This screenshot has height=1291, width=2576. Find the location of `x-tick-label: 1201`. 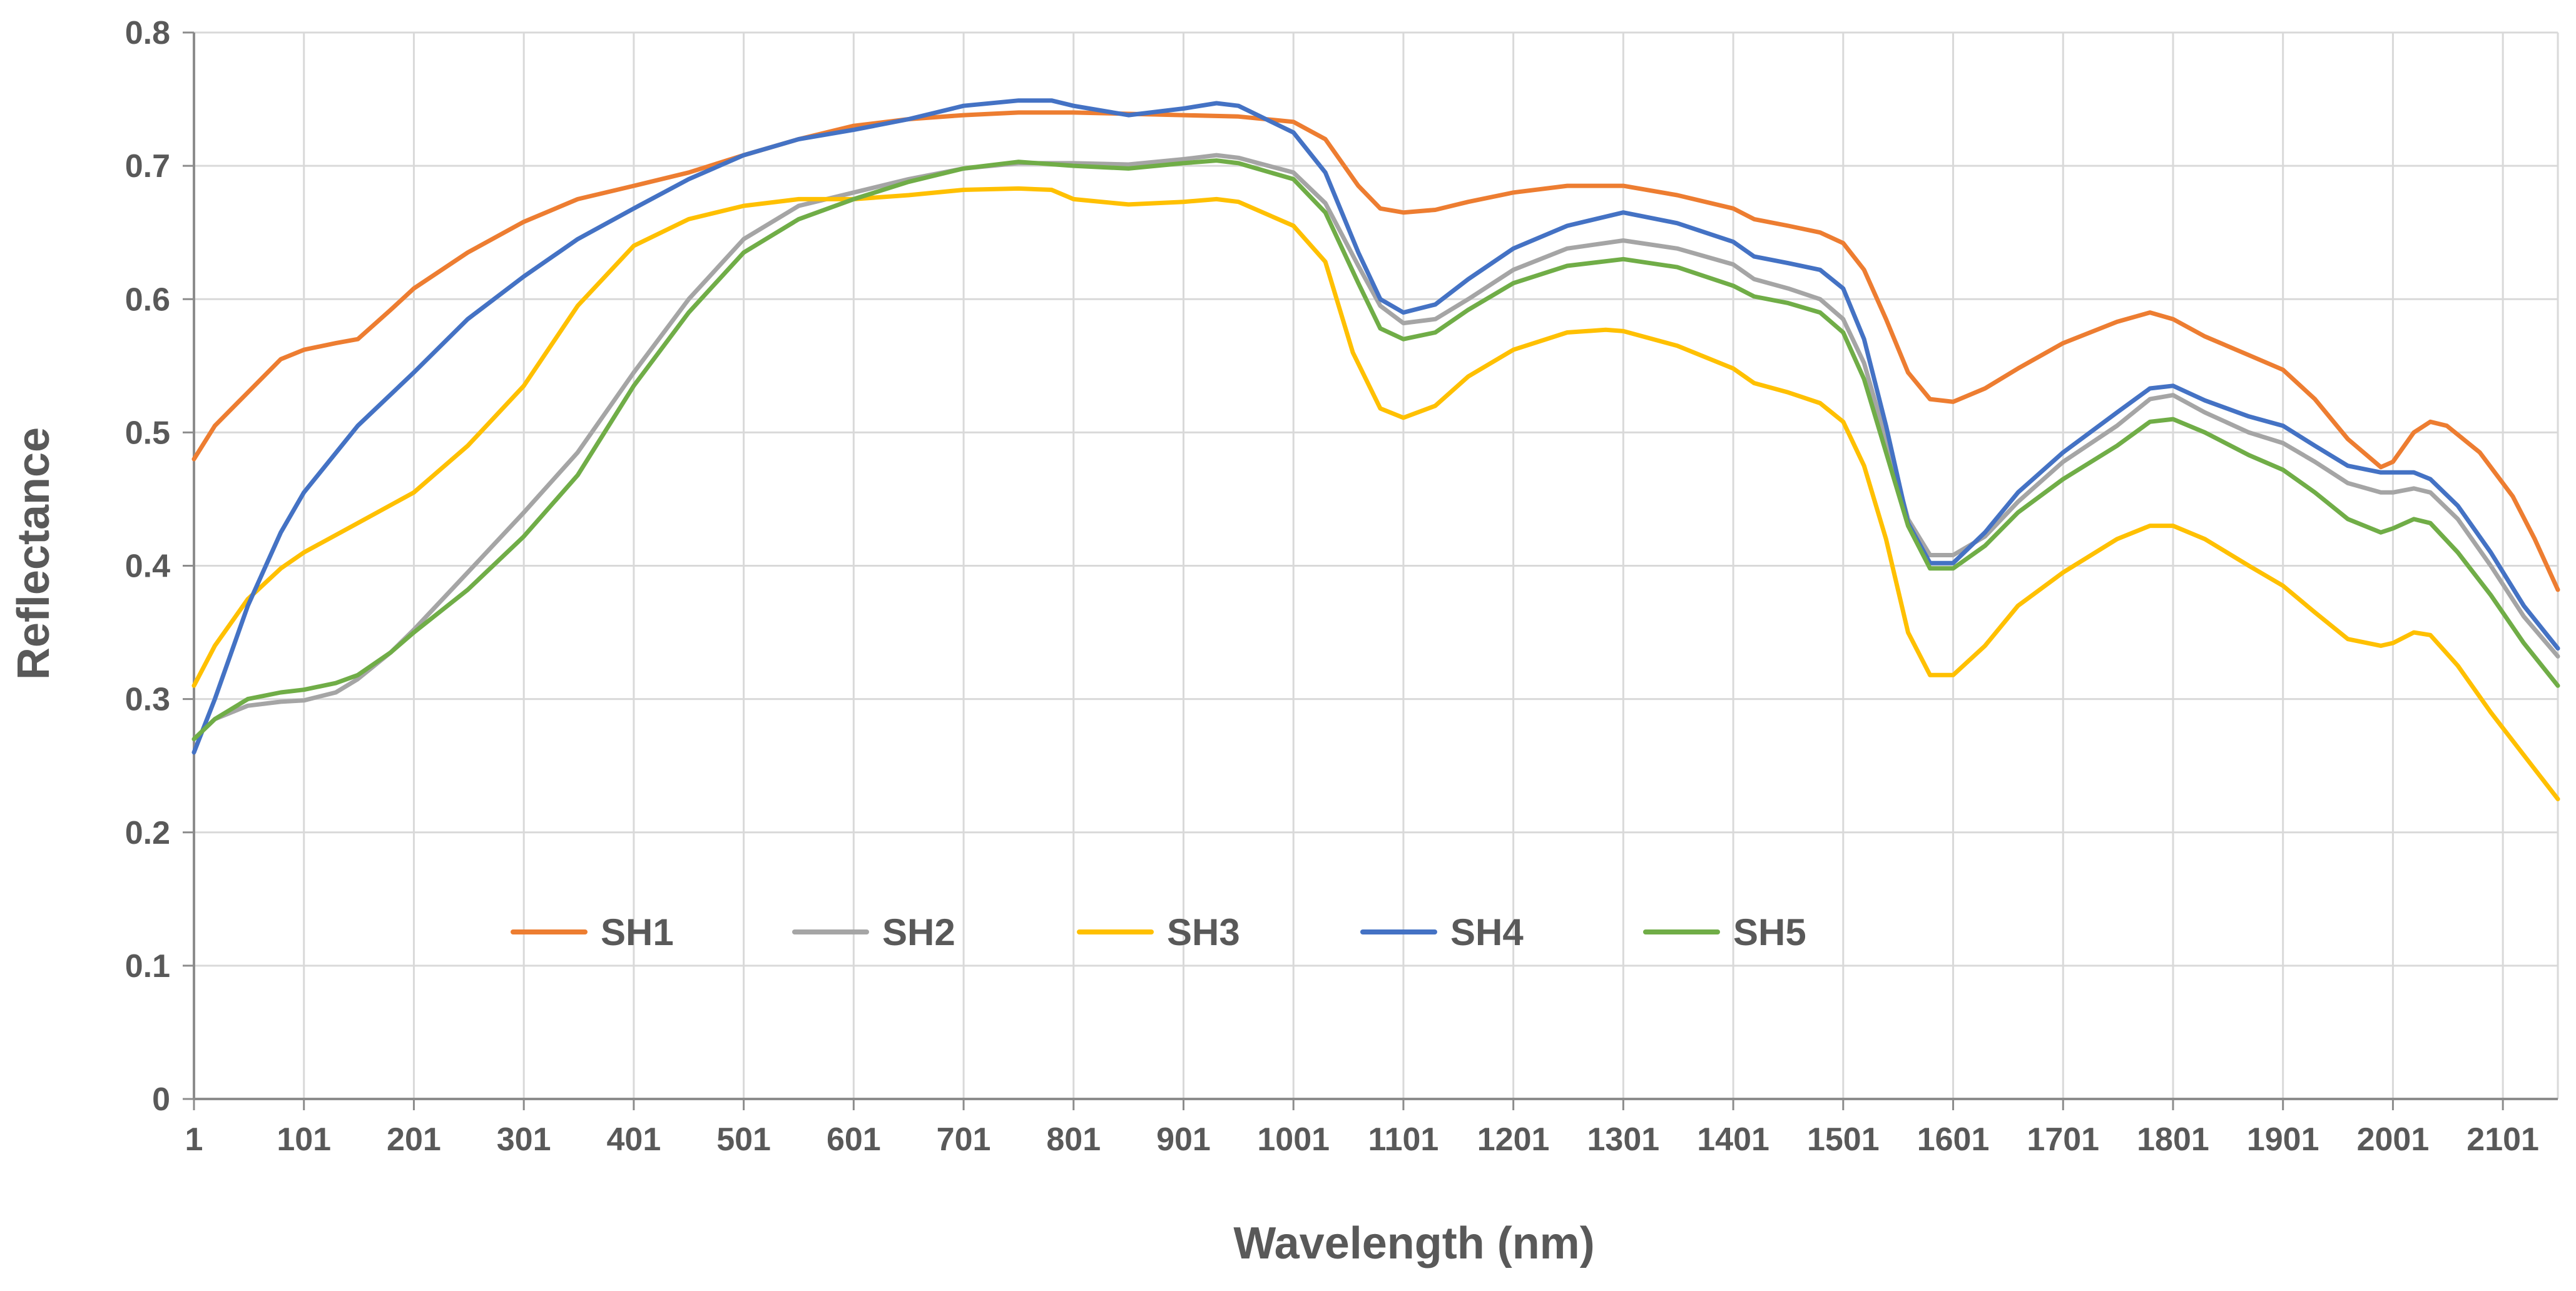

x-tick-label: 1201 is located at coordinates (1513, 1139).